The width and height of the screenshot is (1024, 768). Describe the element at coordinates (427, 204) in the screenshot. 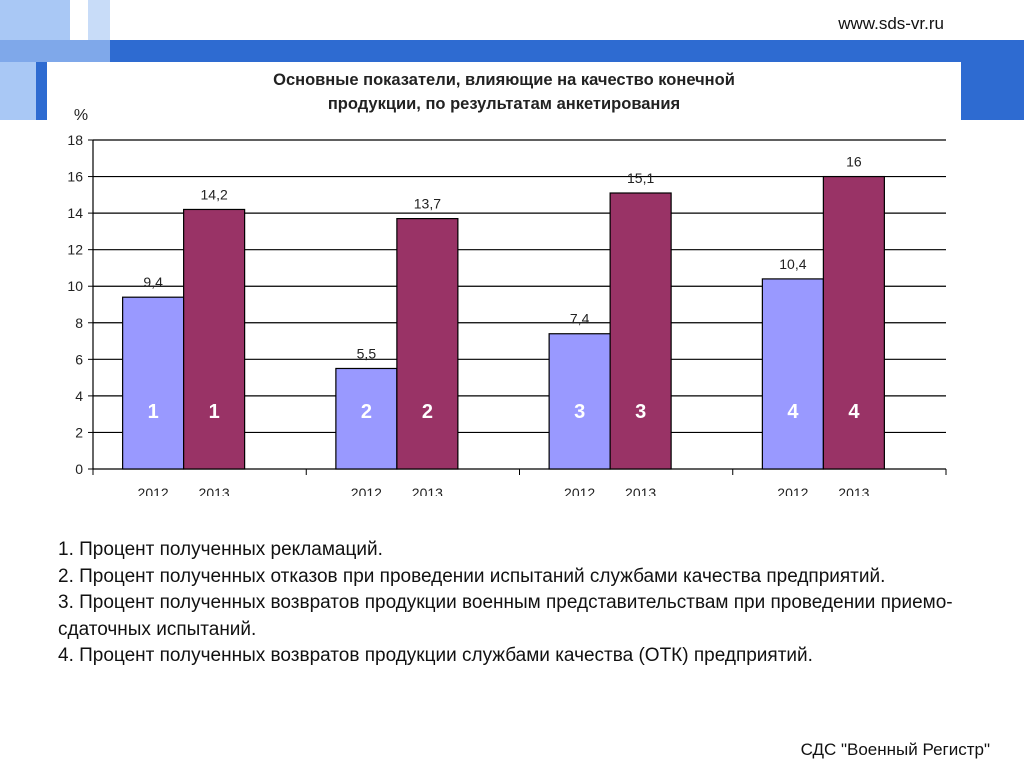

I see `bar-value-label: 13,7` at that location.